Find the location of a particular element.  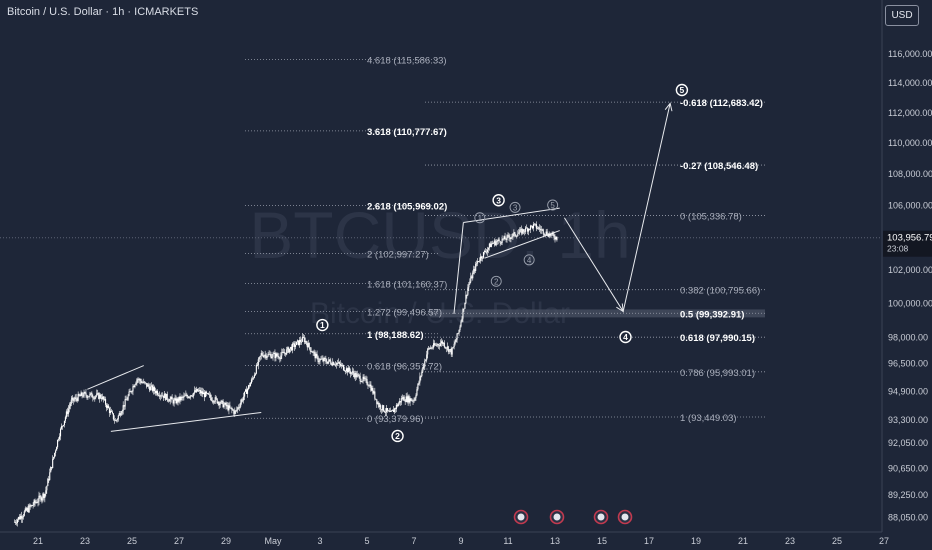

fib-right-label: -0.618 (112,683.42) is located at coordinates (721, 103).